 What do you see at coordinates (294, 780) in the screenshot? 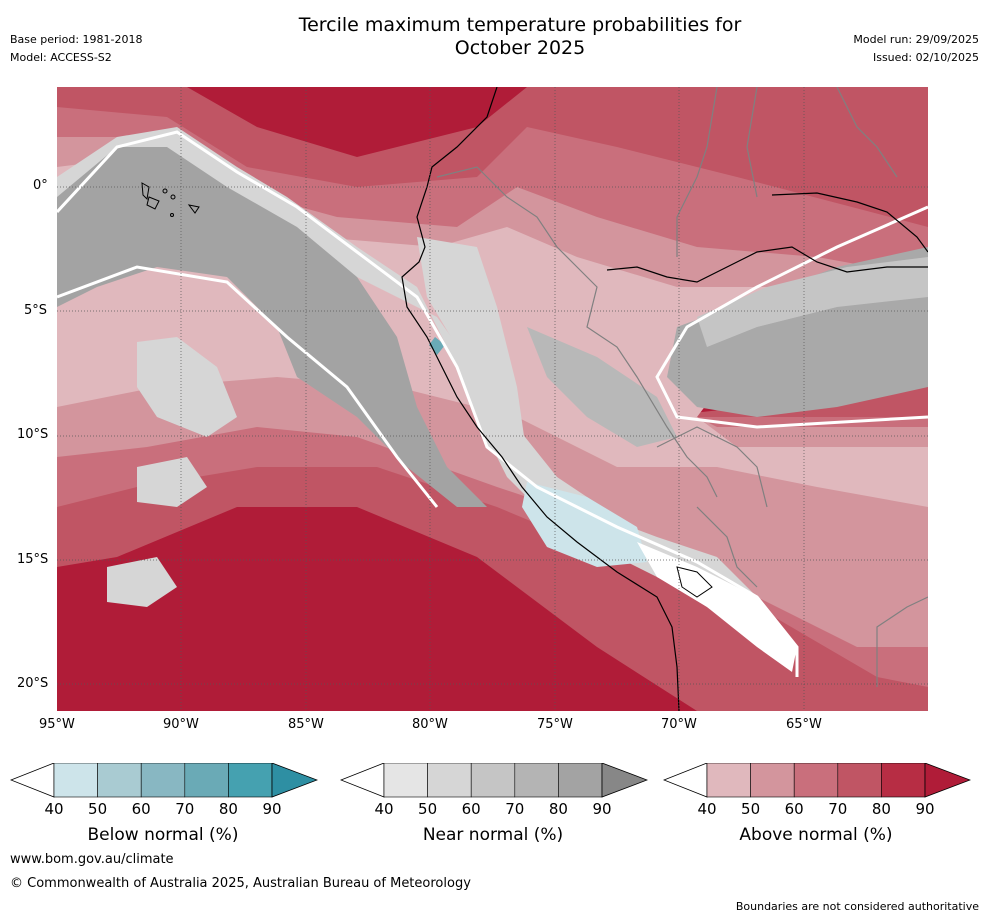
I see `below-normal-swatch-upper` at bounding box center [294, 780].